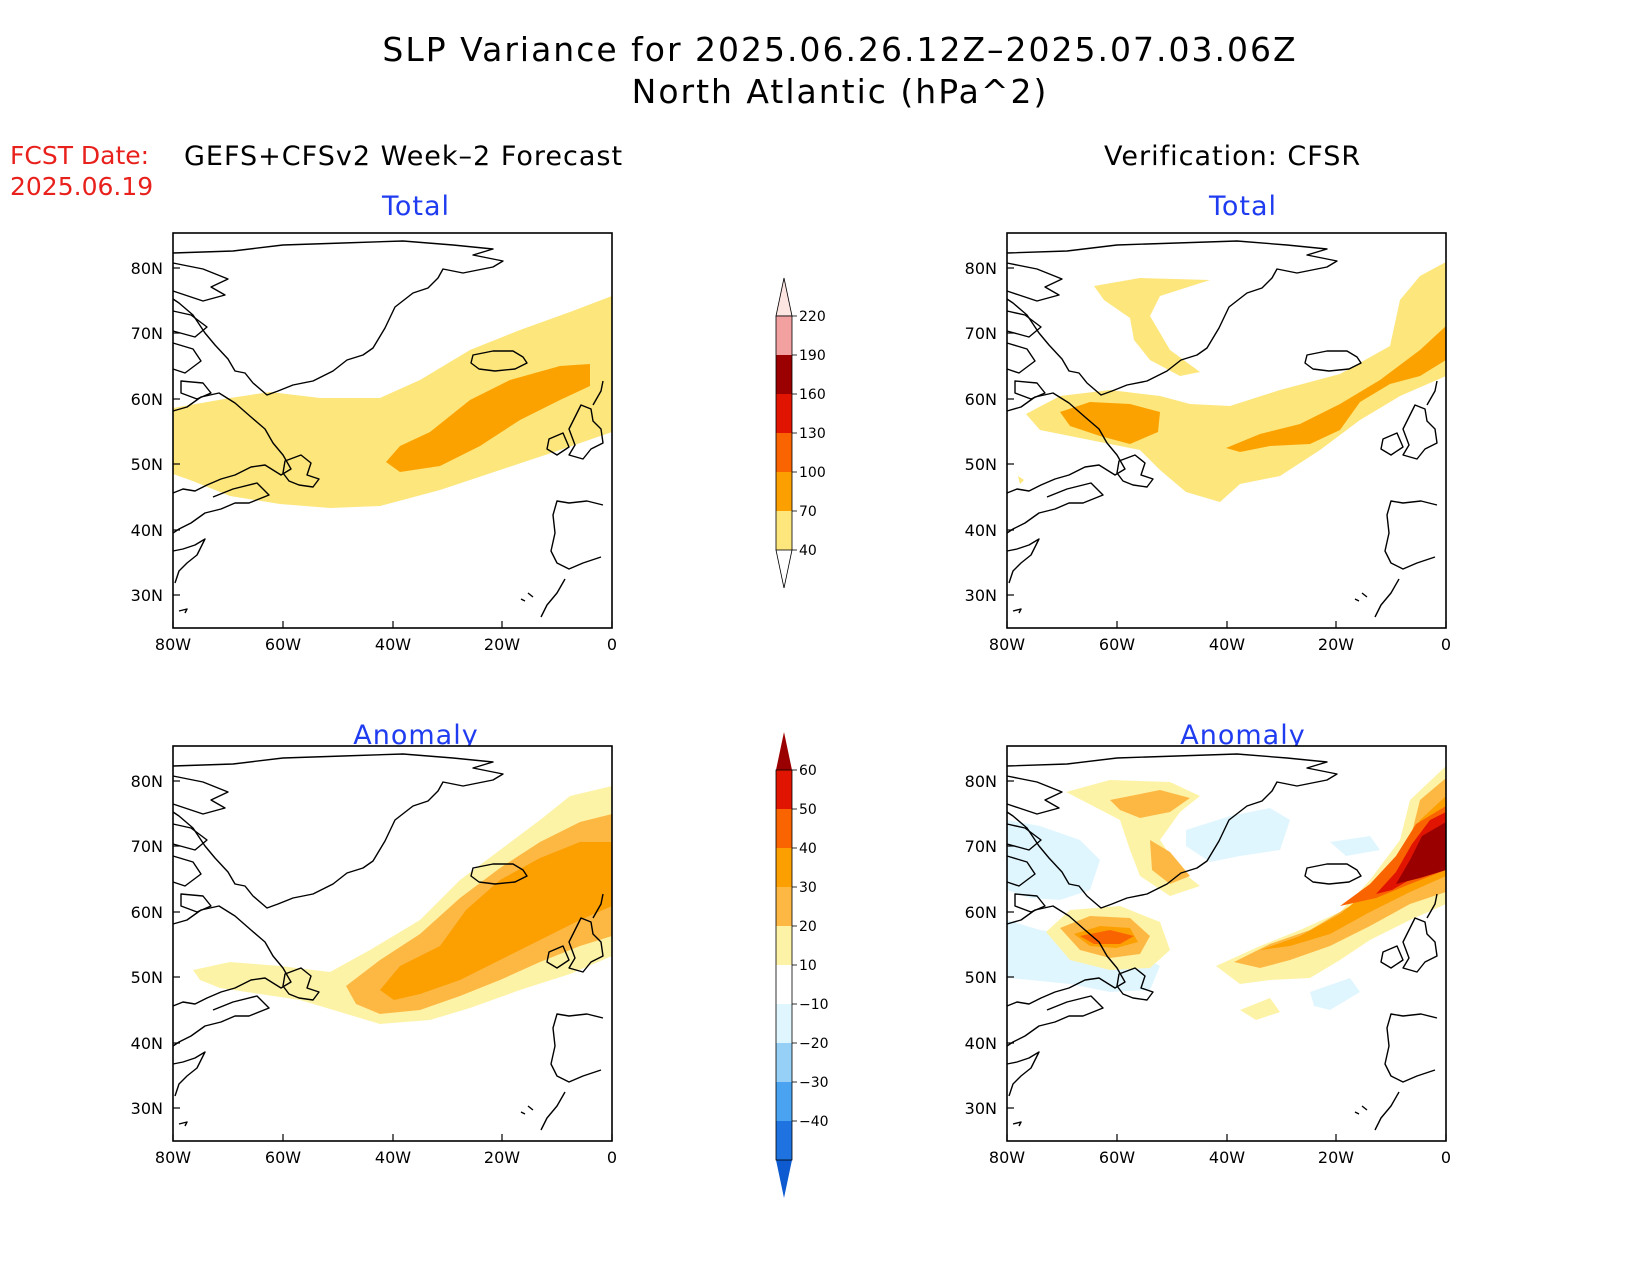  What do you see at coordinates (808, 810) in the screenshot?
I see `cbar-anom-label: 50` at bounding box center [808, 810].